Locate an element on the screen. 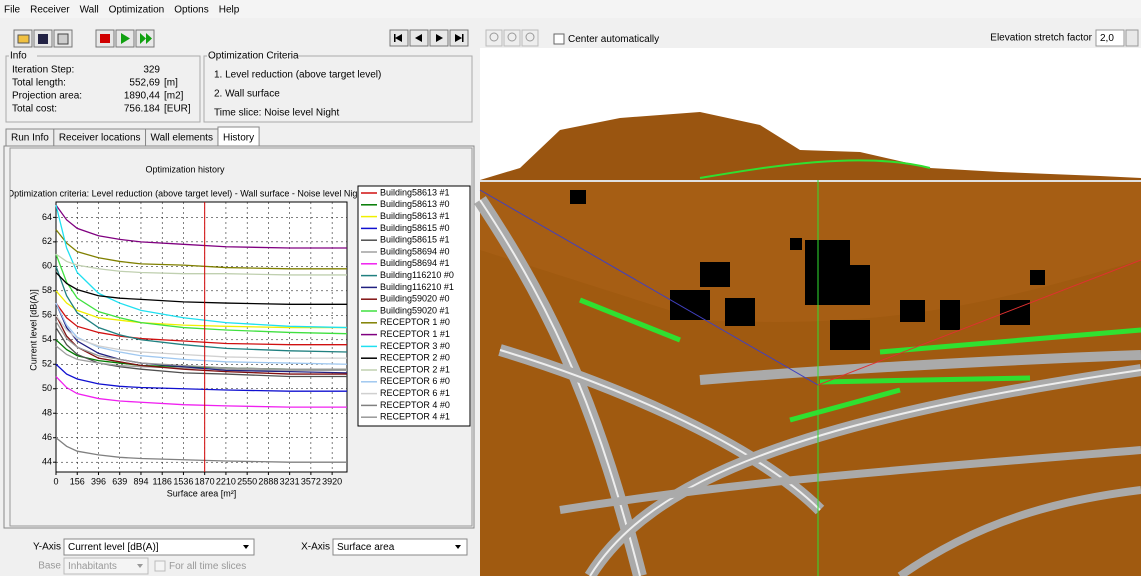  tab: Wall elements is located at coordinates (182, 137).